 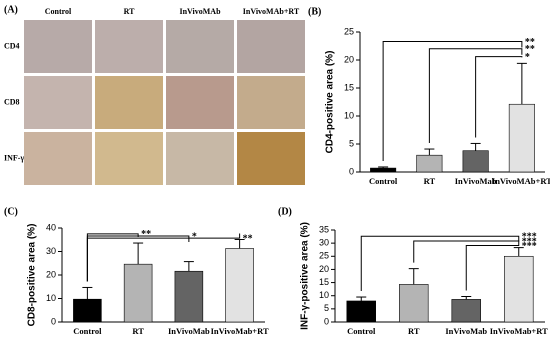 What do you see at coordinates (521, 181) in the screenshot?
I see `x-tick-label: InVivoMAb+RT` at bounding box center [521, 181].